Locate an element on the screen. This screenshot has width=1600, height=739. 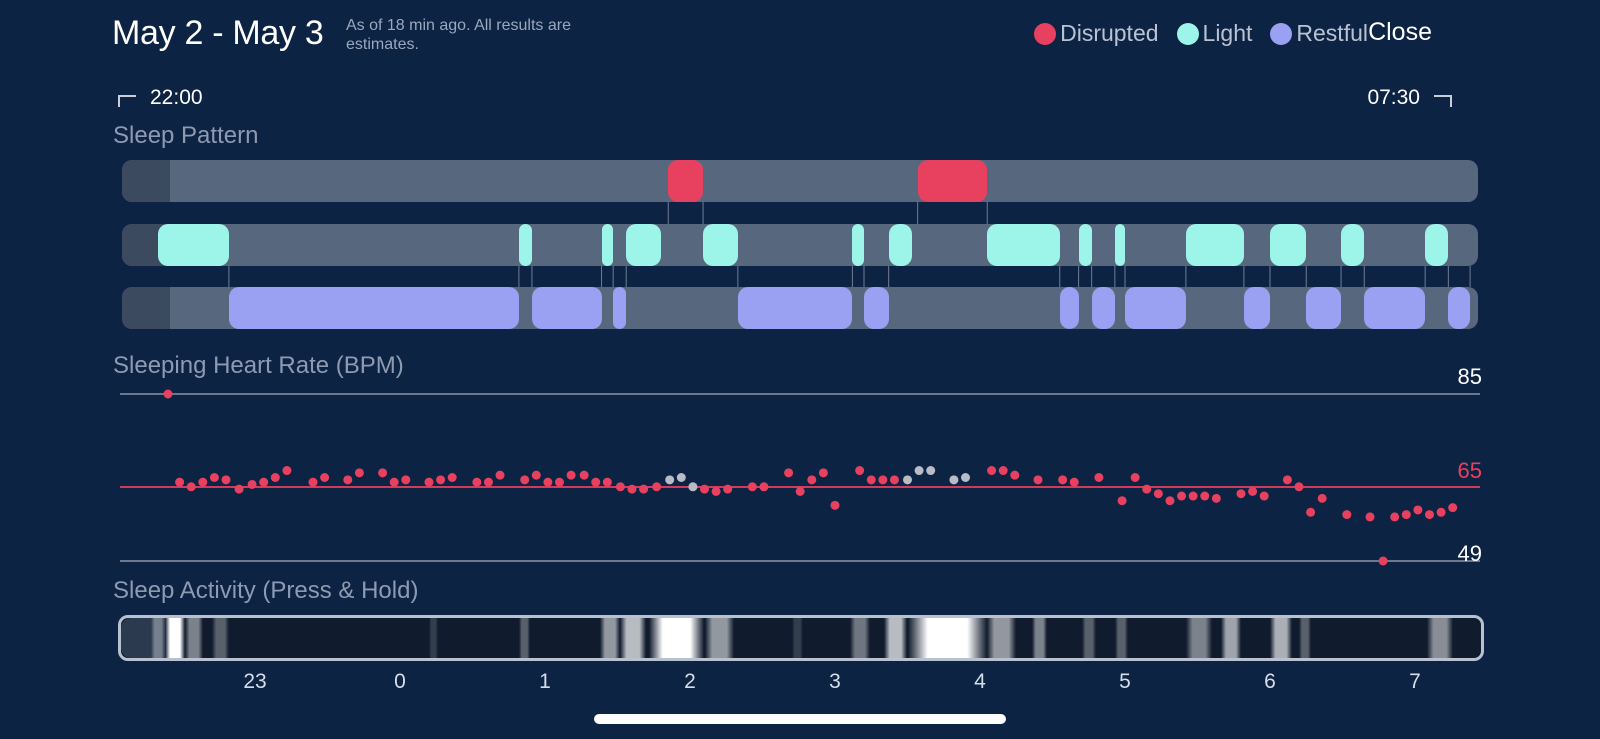
disrupted-segment is located at coordinates (952, 181).